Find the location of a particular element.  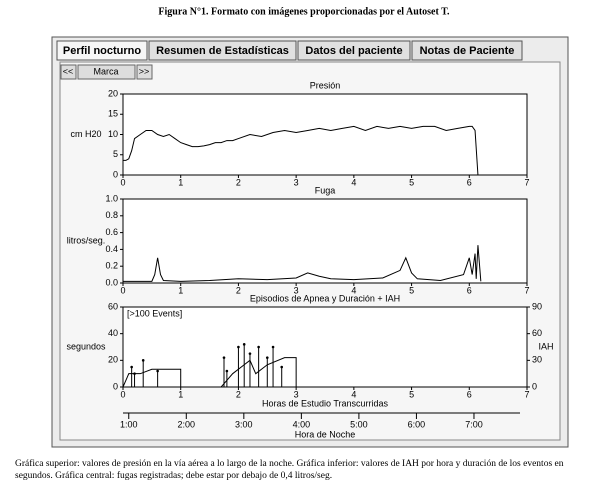

tab-label: Resumen de Estadísticas is located at coordinates (222, 51).